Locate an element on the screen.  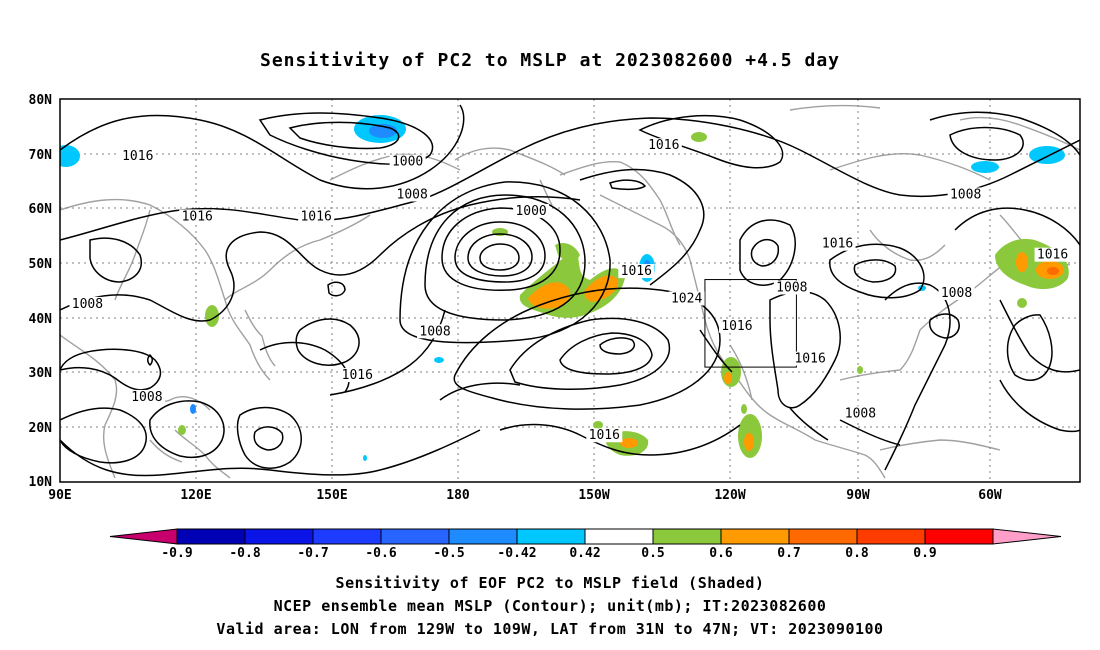
lon-label: 150E is located at coordinates (331, 495).